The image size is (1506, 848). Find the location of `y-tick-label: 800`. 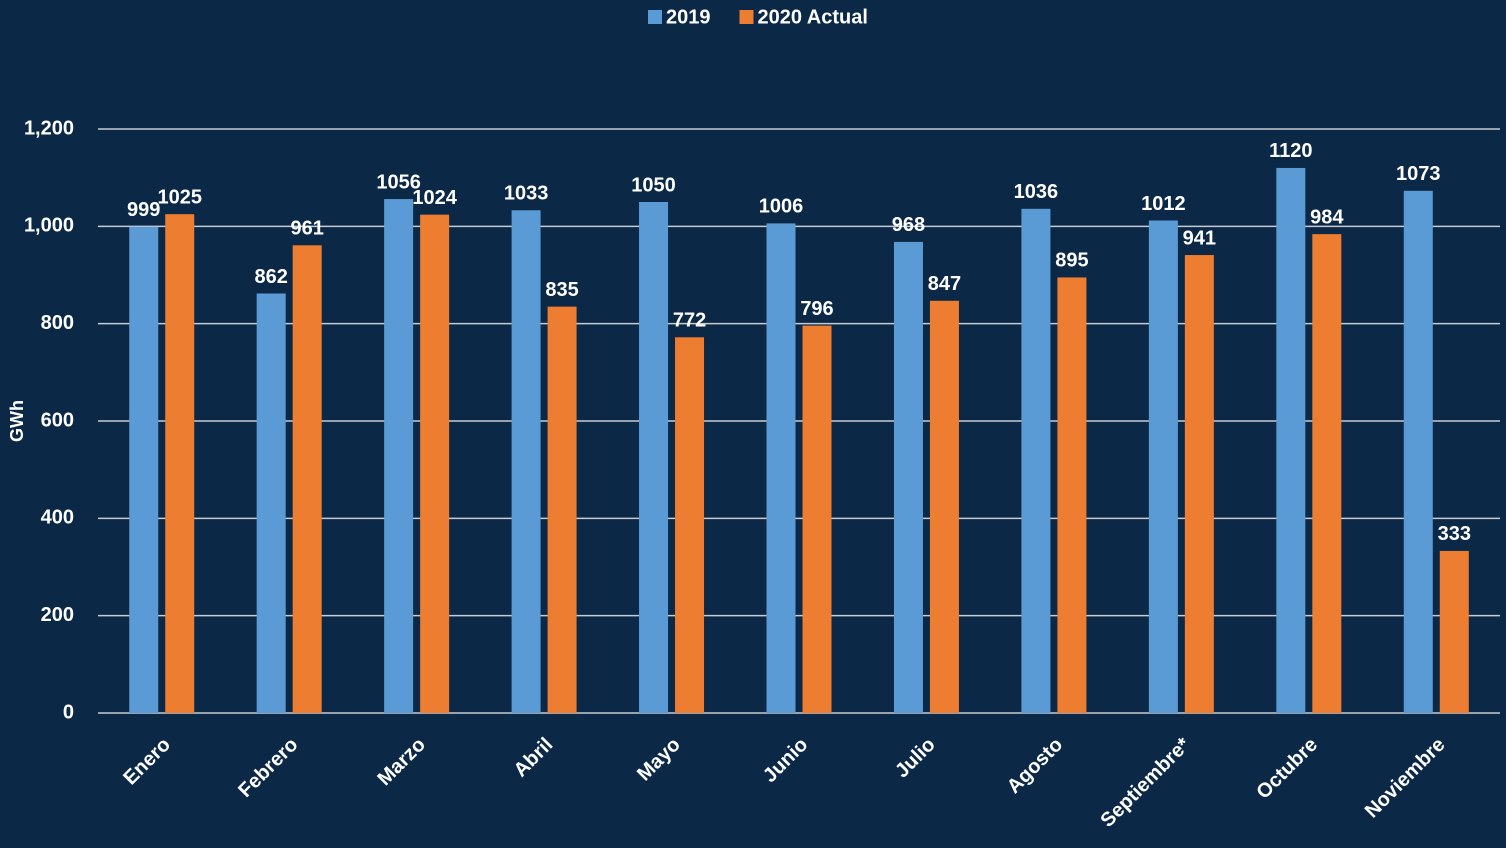

y-tick-label: 800 is located at coordinates (57, 323).